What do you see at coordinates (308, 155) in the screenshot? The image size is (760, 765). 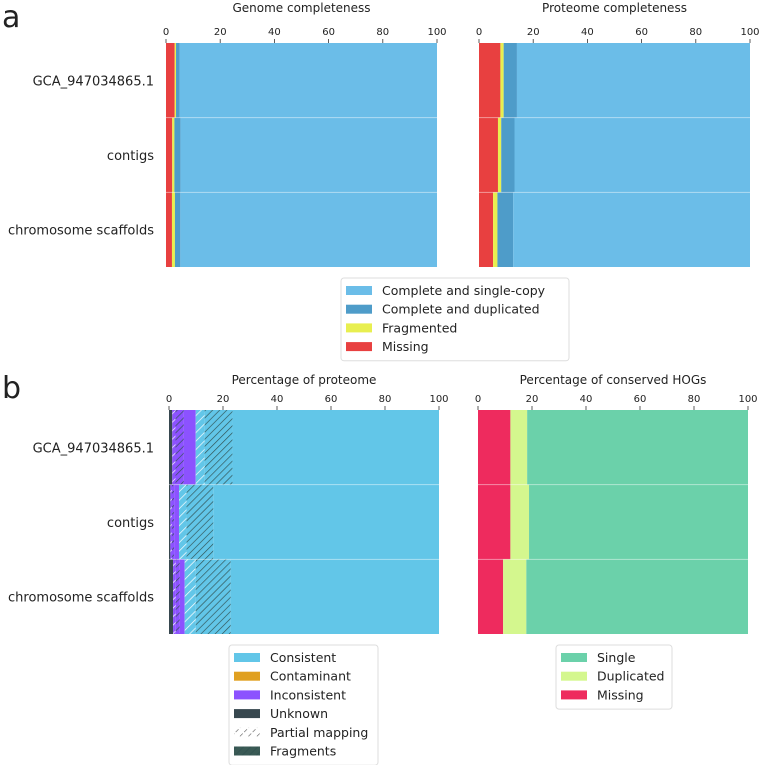 I see `bar-complete-and-single-copy-contigs` at bounding box center [308, 155].